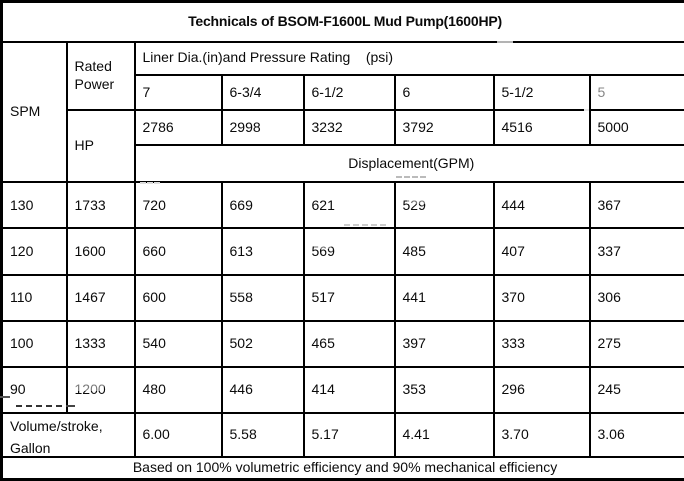 The image size is (684, 481). I want to click on liner-size-cell: 7, so click(178, 92).